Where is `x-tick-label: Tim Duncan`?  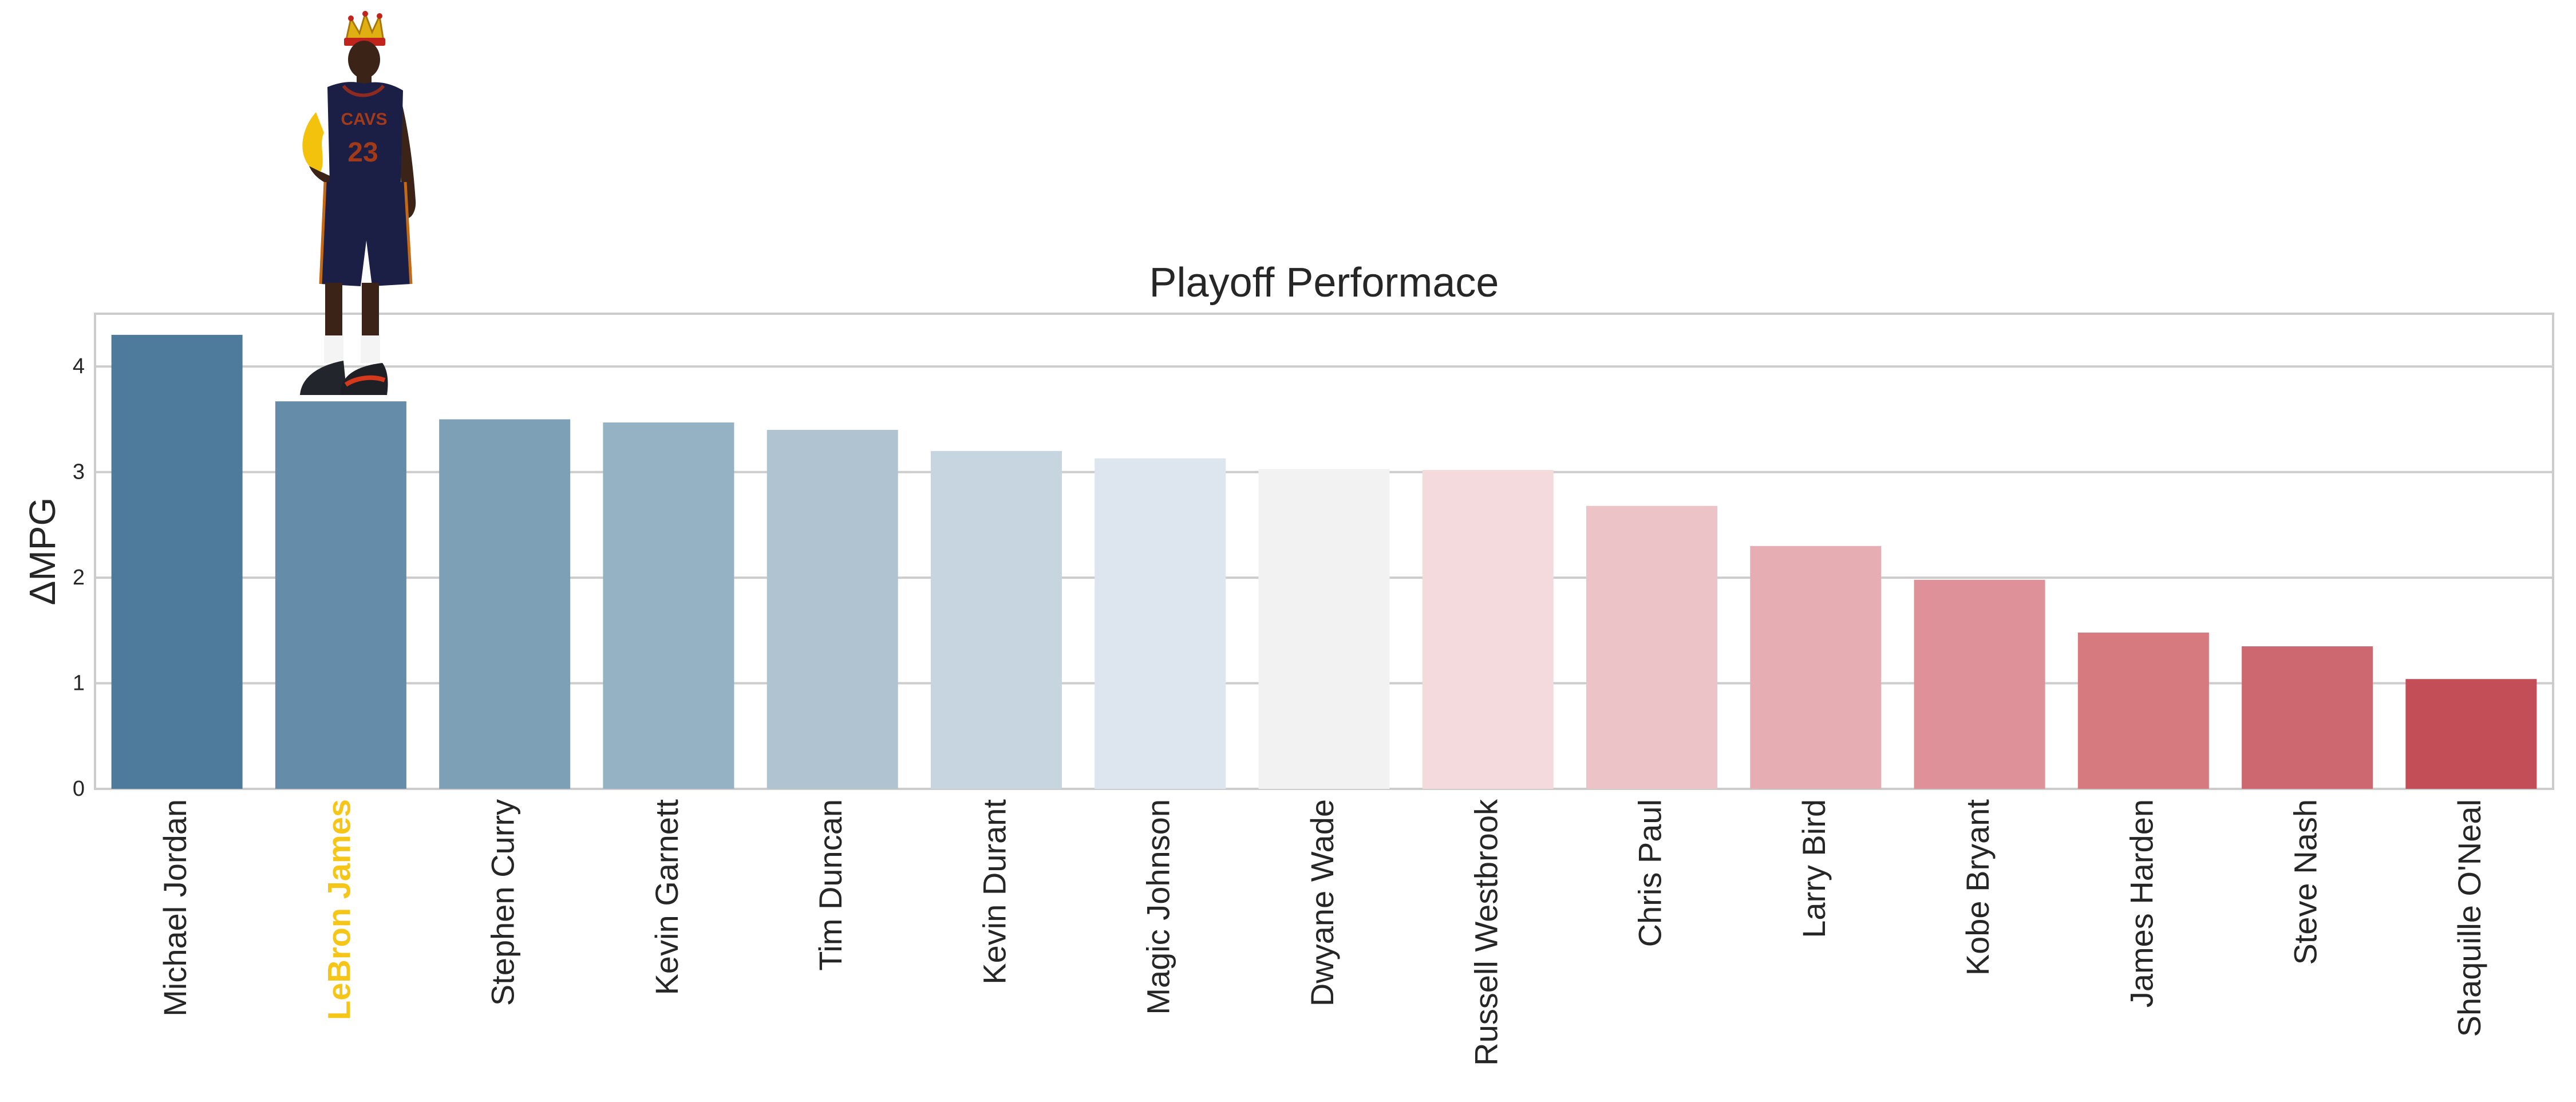
x-tick-label: Tim Duncan is located at coordinates (830, 885).